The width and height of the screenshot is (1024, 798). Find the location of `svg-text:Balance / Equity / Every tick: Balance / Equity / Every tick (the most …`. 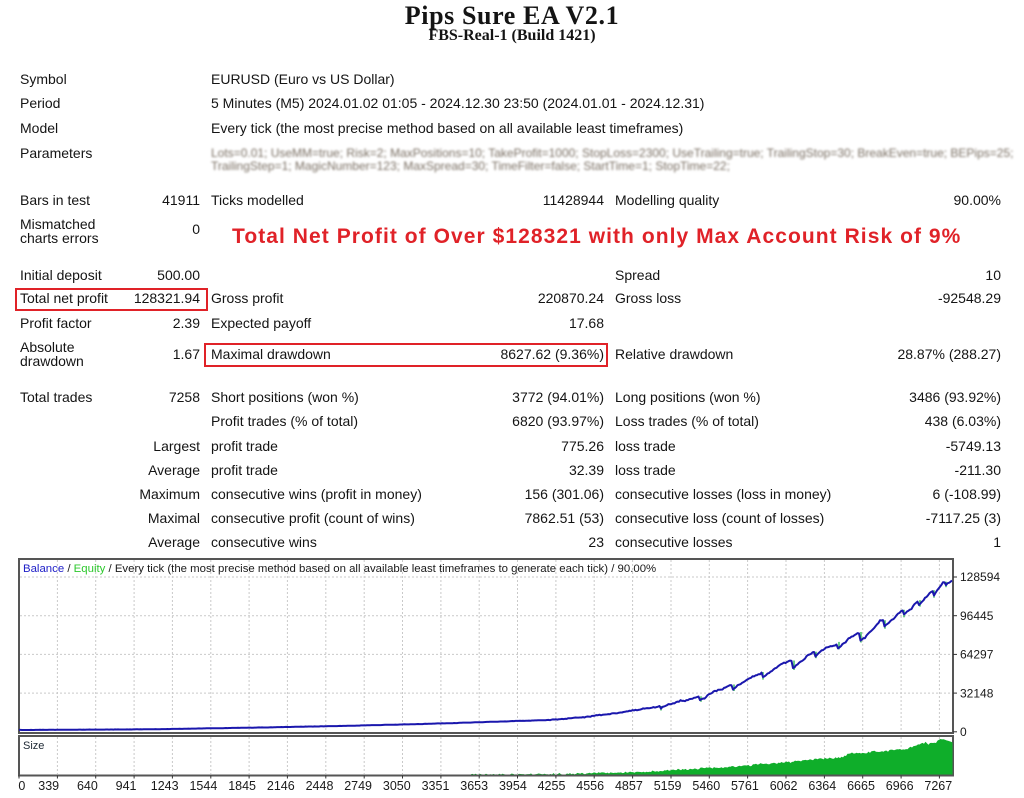

svg-text:Balance / Equity / Every tick: Balance / Equity / Every tick (the most … is located at coordinates (339, 569).